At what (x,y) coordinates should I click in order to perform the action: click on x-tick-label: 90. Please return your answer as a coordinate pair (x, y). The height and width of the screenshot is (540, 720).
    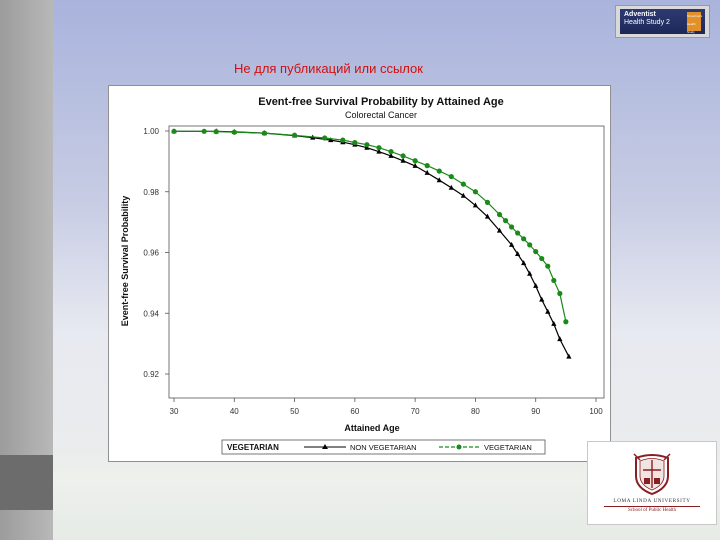
    Looking at the image, I should click on (535, 411).